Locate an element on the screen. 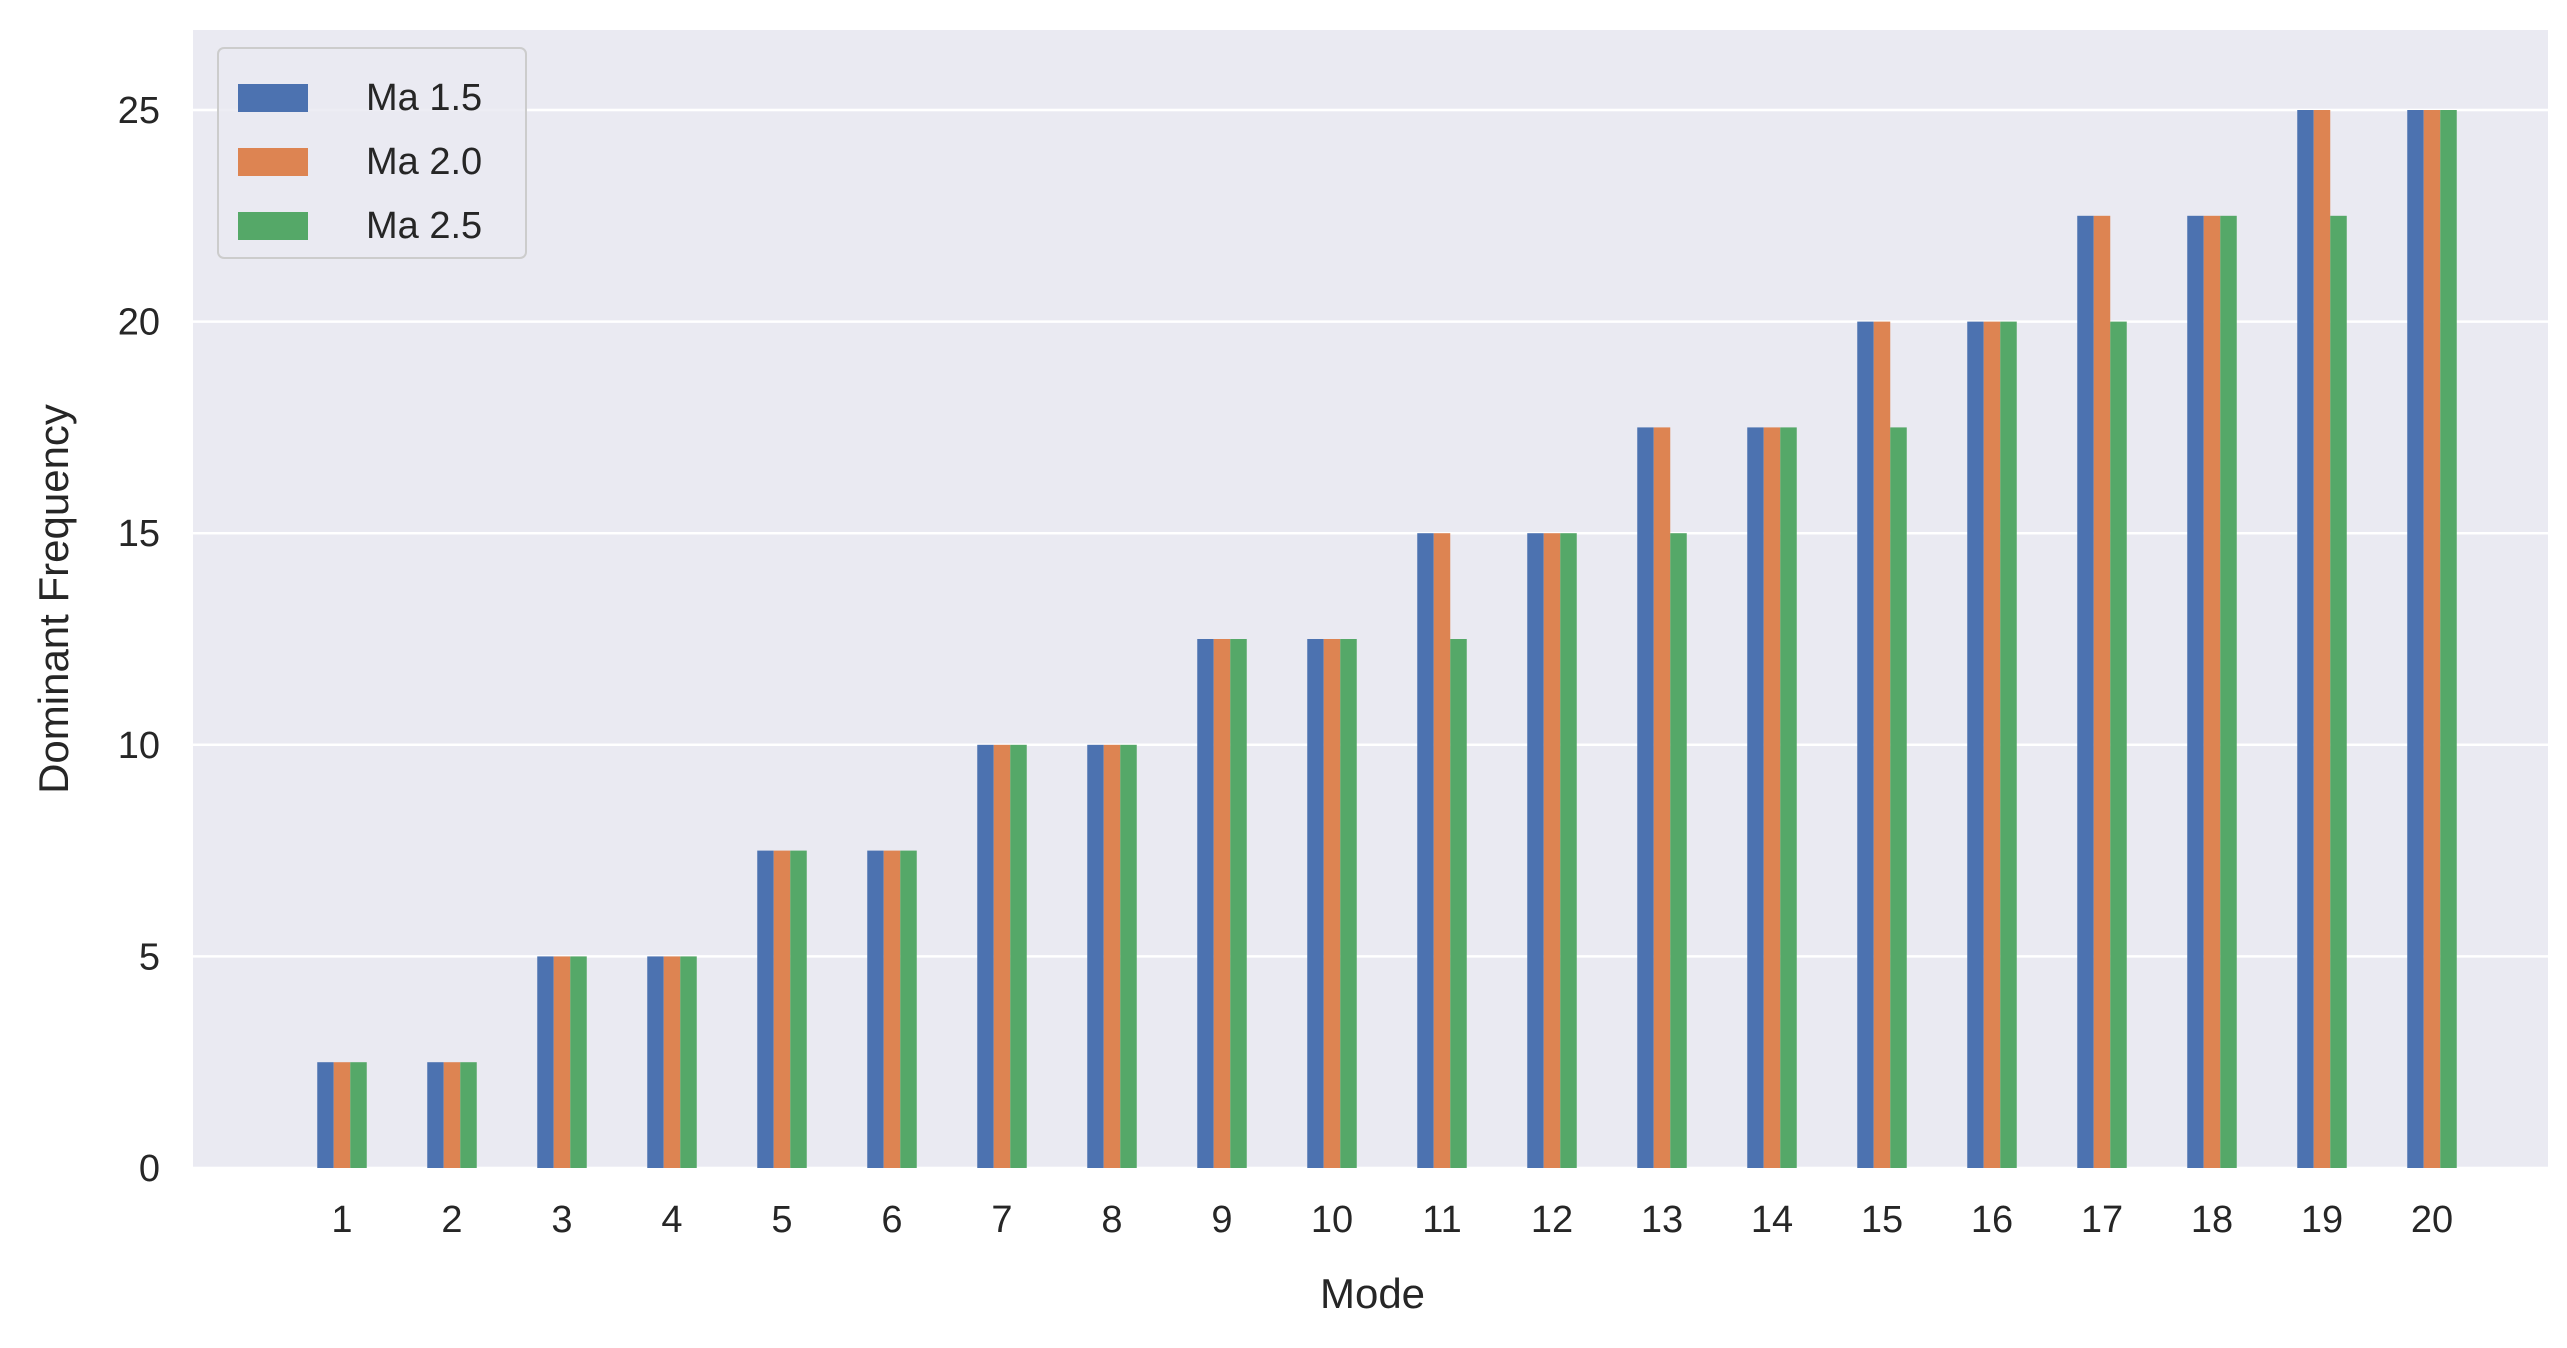  y-tick-label: 20 is located at coordinates (139, 323).